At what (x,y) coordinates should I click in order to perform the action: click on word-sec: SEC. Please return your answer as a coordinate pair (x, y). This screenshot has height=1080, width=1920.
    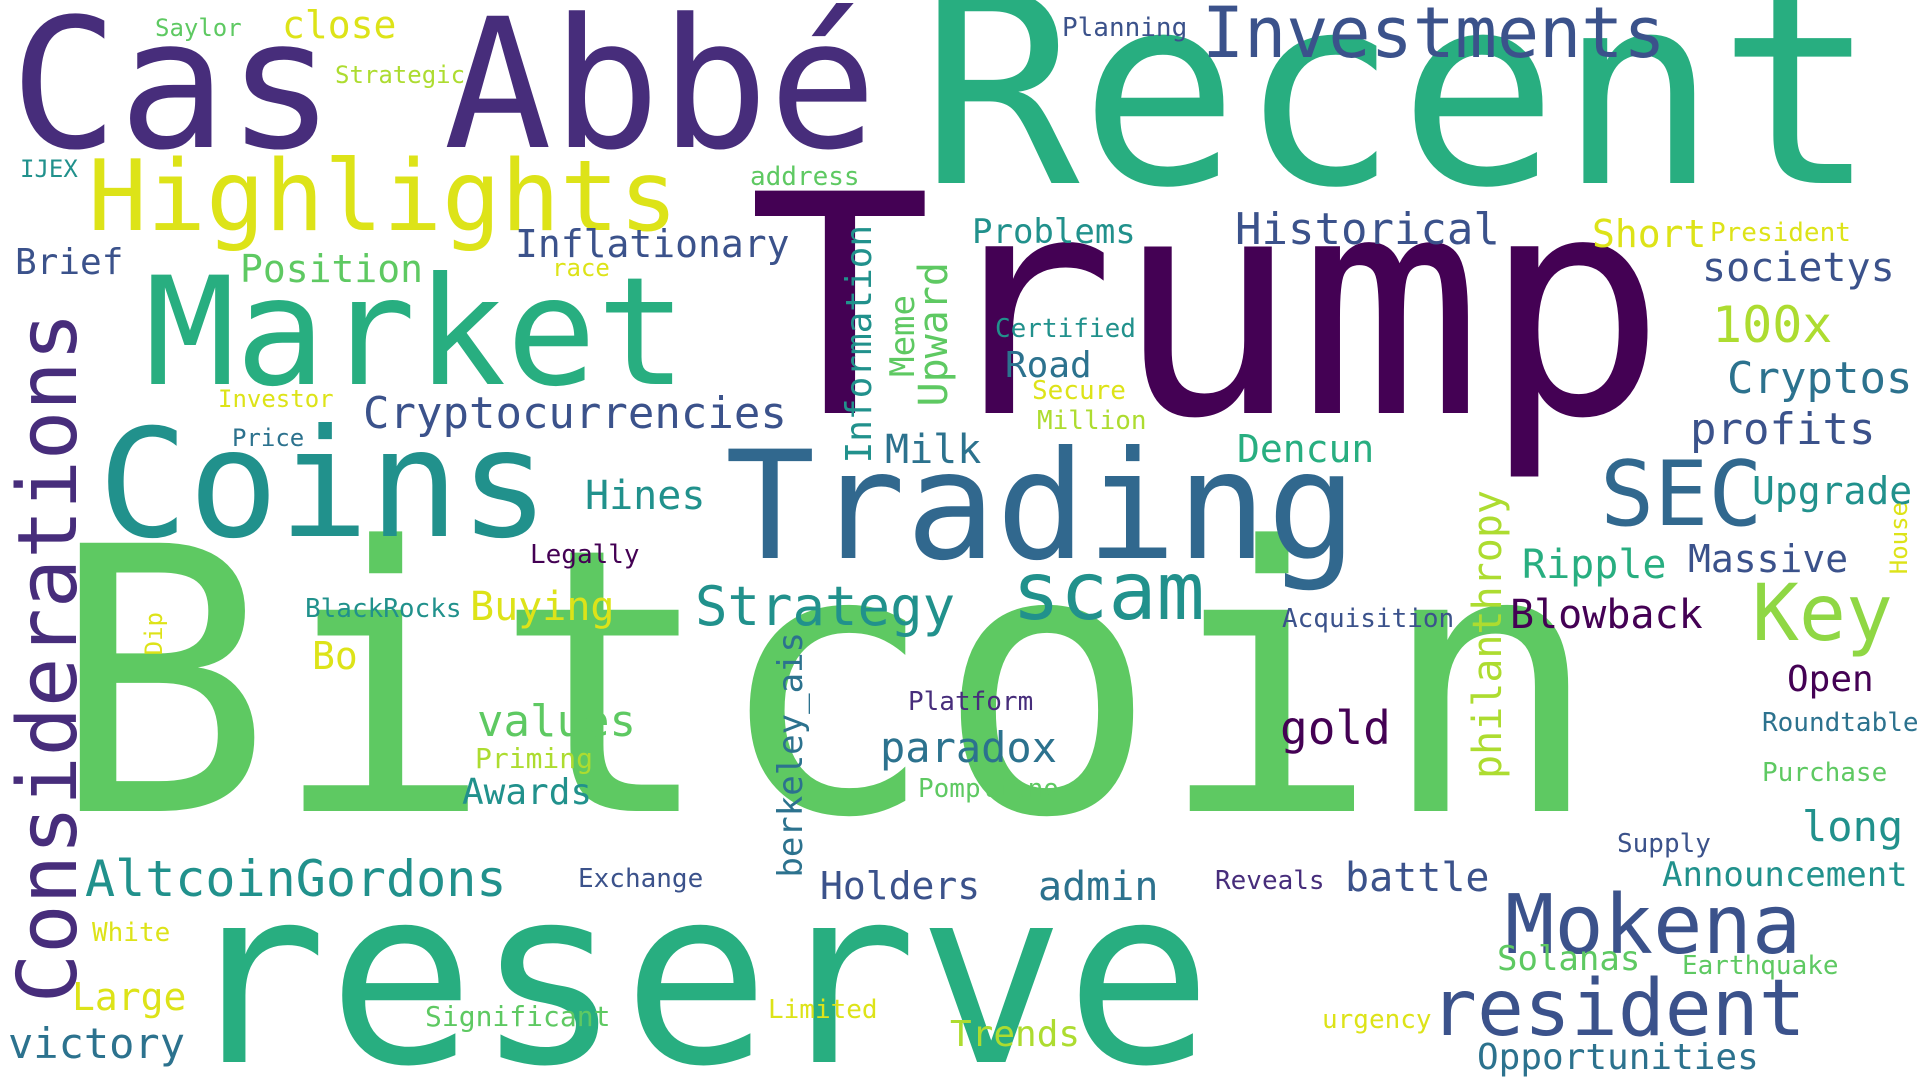
    Looking at the image, I should click on (1681, 495).